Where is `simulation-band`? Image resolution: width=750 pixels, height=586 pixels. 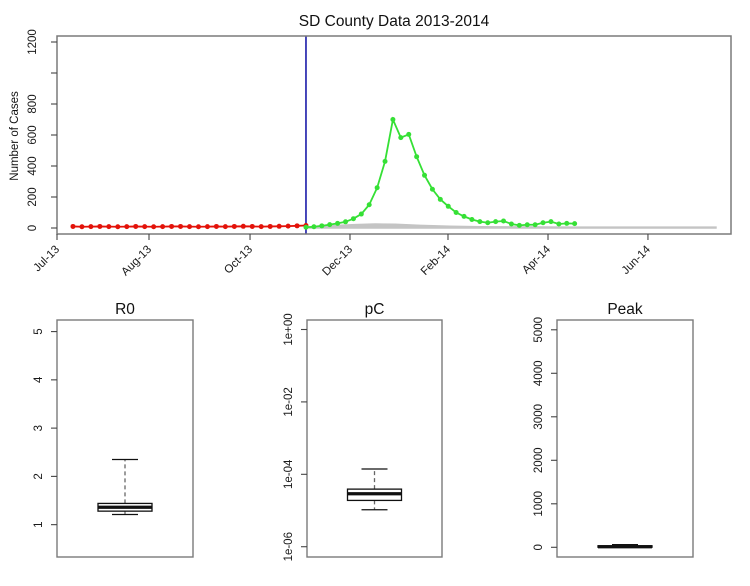
simulation-band is located at coordinates (511, 226).